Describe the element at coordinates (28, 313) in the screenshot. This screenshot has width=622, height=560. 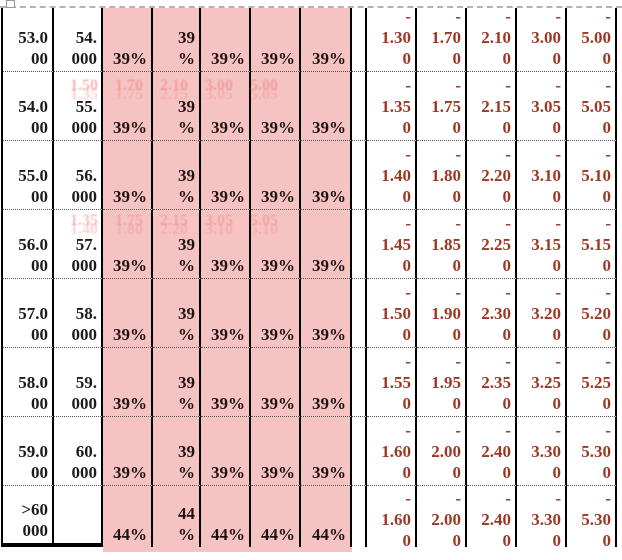
I see `range-cell: 57.0 00` at that location.